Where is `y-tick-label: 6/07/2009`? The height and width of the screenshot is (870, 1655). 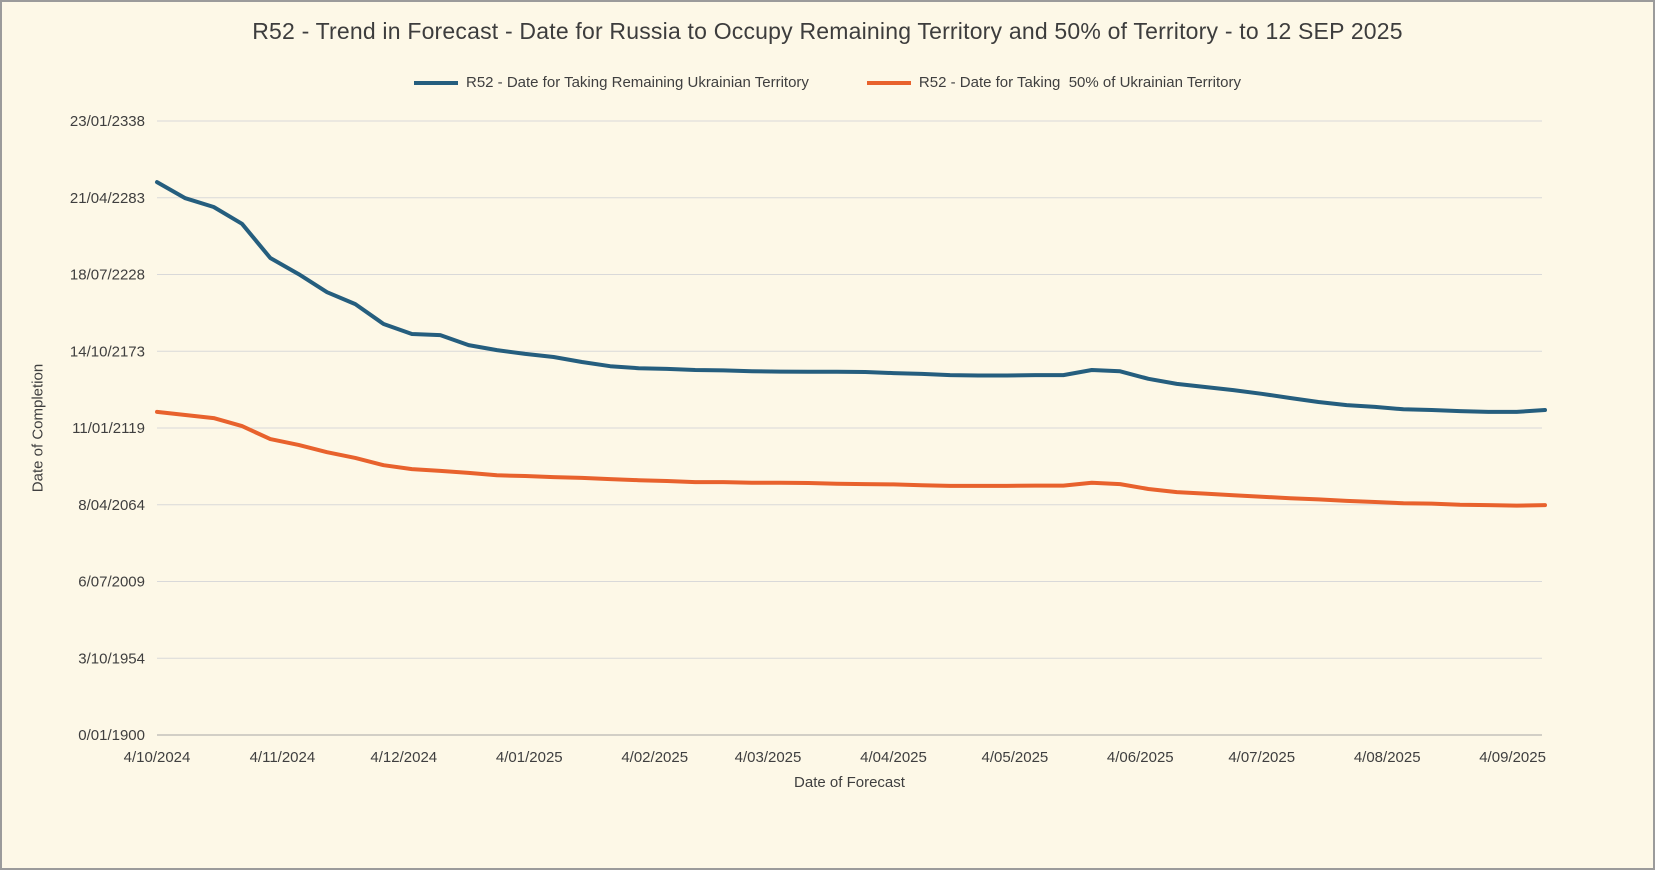 y-tick-label: 6/07/2009 is located at coordinates (111, 582).